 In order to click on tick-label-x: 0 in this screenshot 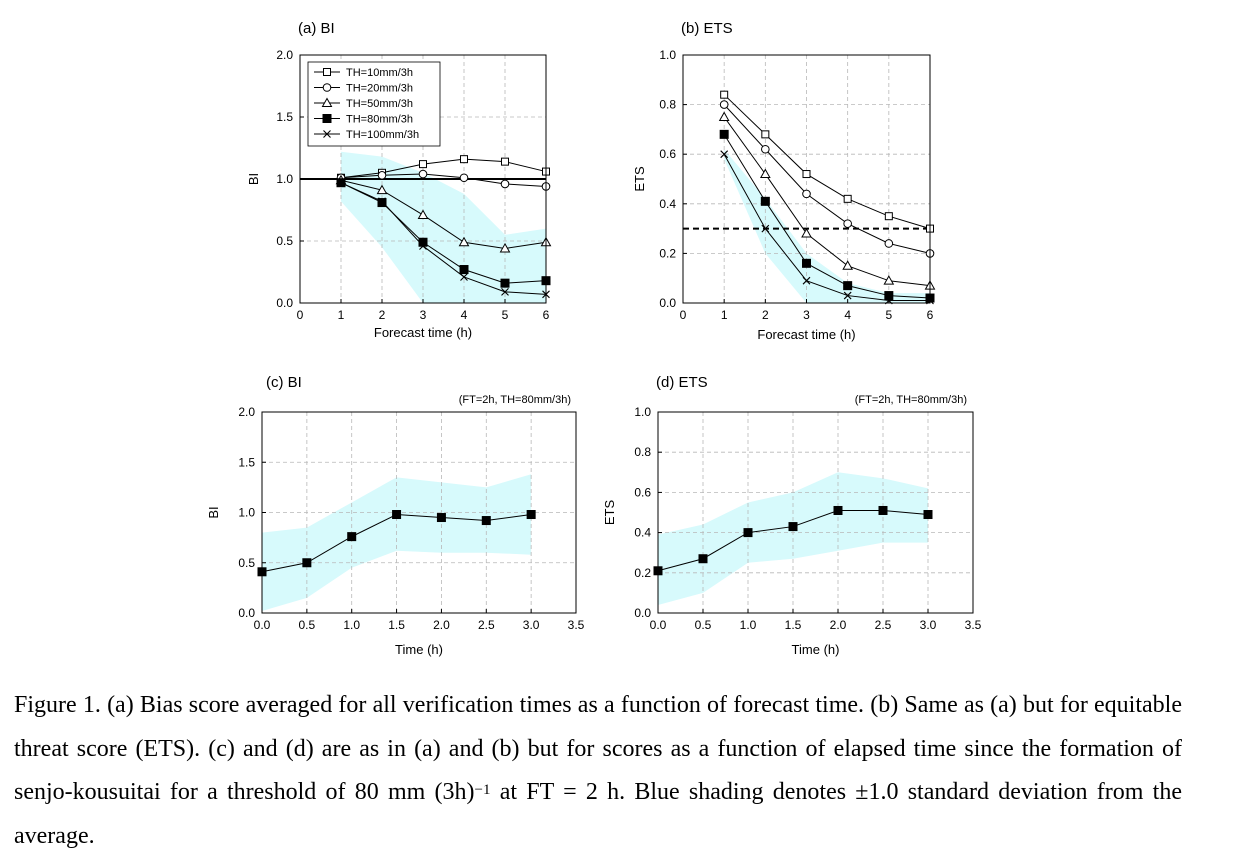, I will do `click(300, 315)`.